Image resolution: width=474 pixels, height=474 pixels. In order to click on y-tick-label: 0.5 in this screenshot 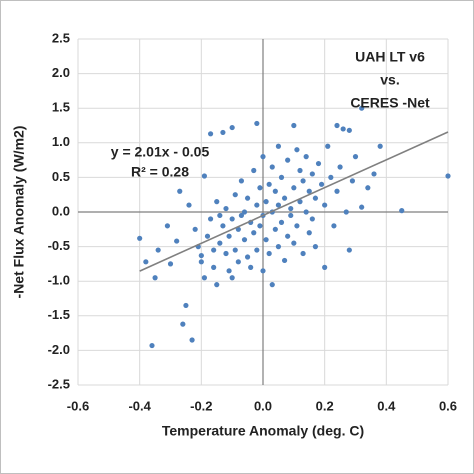, I will do `click(61, 176)`.